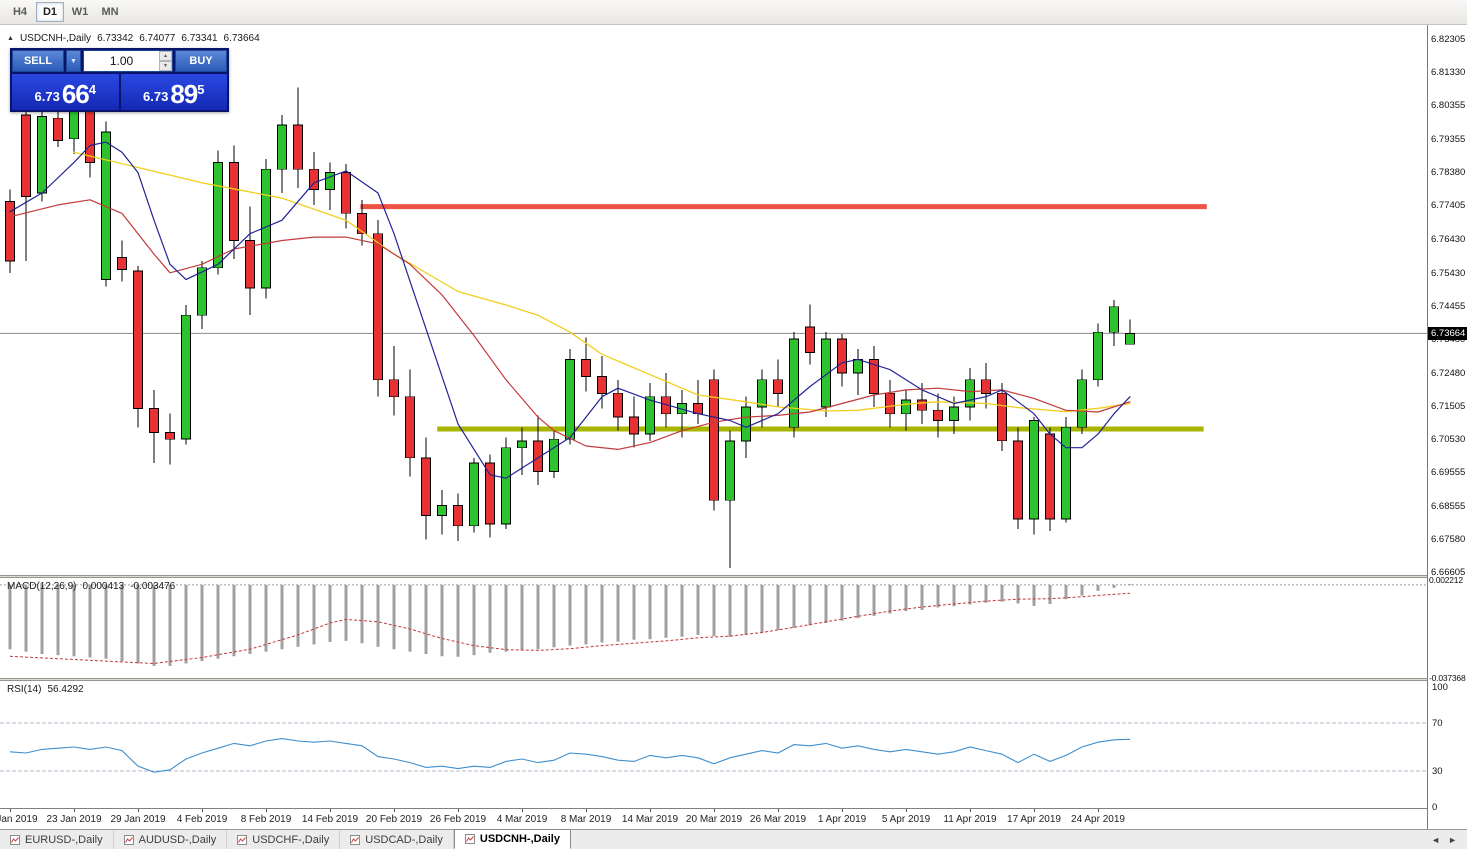 This screenshot has width=1467, height=849. What do you see at coordinates (80, 12) in the screenshot?
I see `timeframe-button-w1: W1` at bounding box center [80, 12].